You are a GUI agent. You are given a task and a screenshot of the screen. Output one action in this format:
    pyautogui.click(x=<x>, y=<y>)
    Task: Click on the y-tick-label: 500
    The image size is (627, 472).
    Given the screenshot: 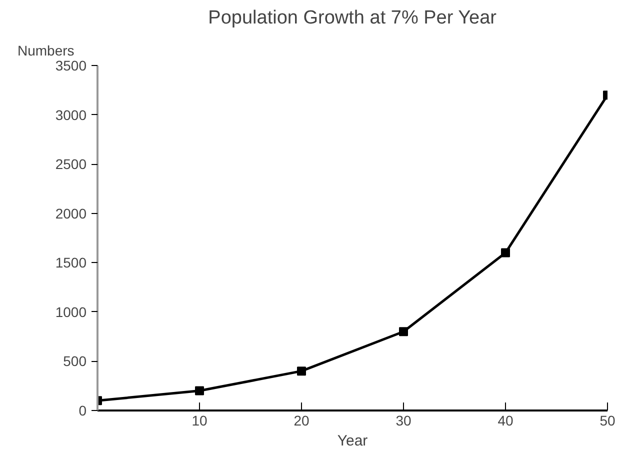 What is the action you would take?
    pyautogui.click(x=75, y=361)
    